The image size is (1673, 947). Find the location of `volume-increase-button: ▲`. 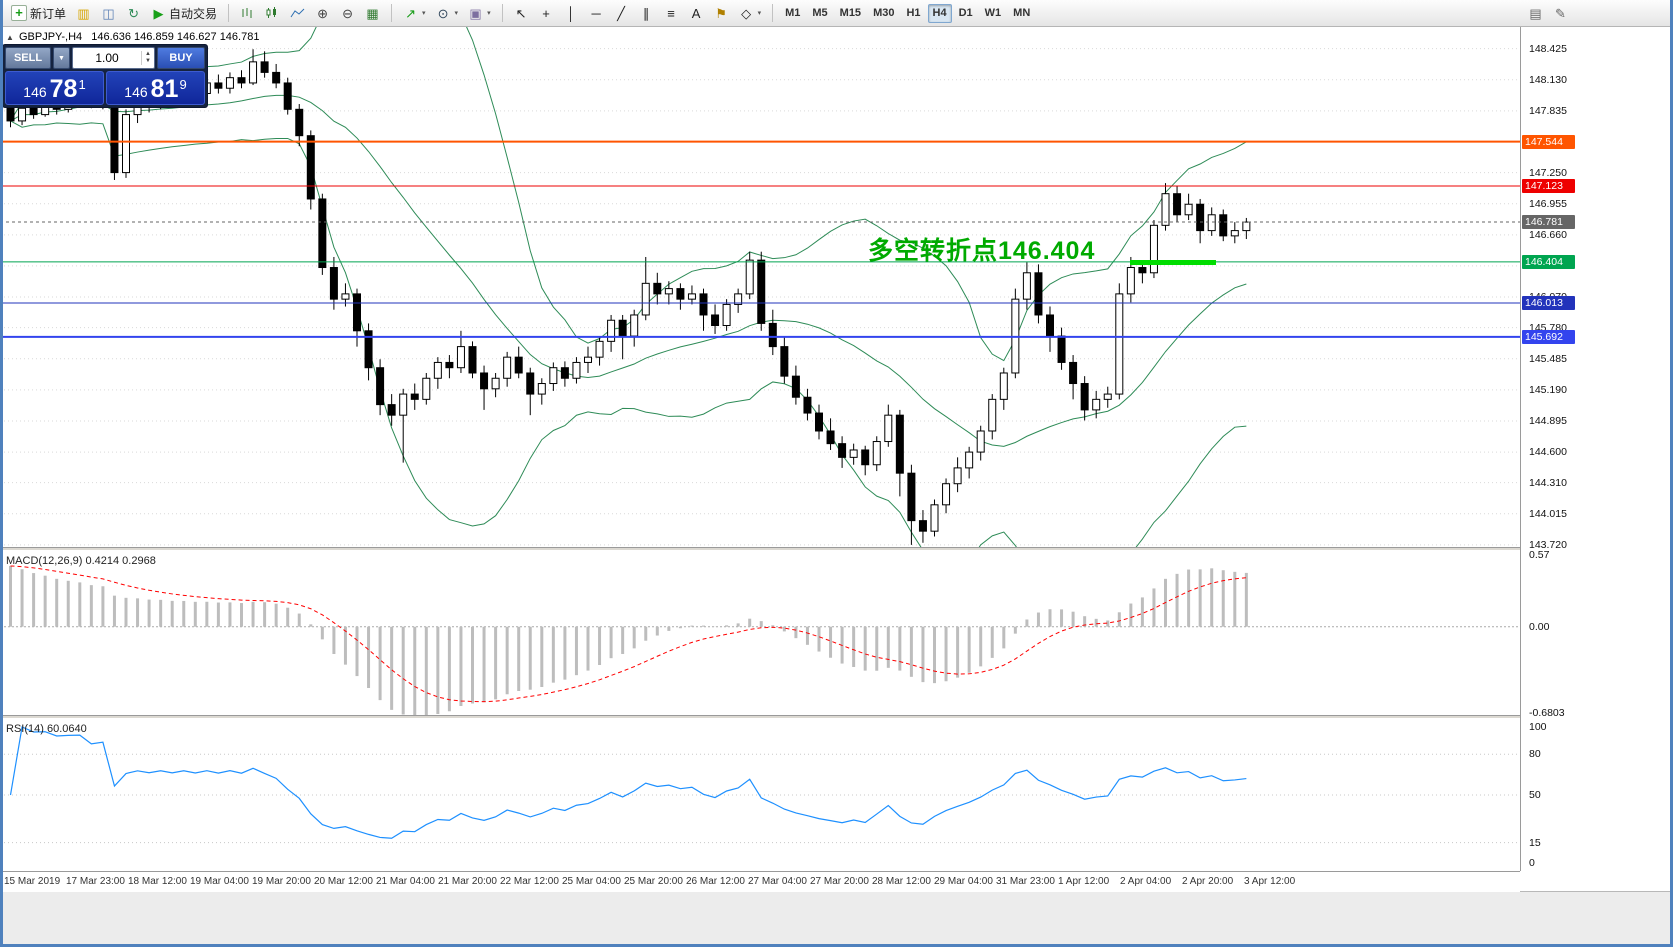

volume-increase-button: ▲ is located at coordinates (148, 54).